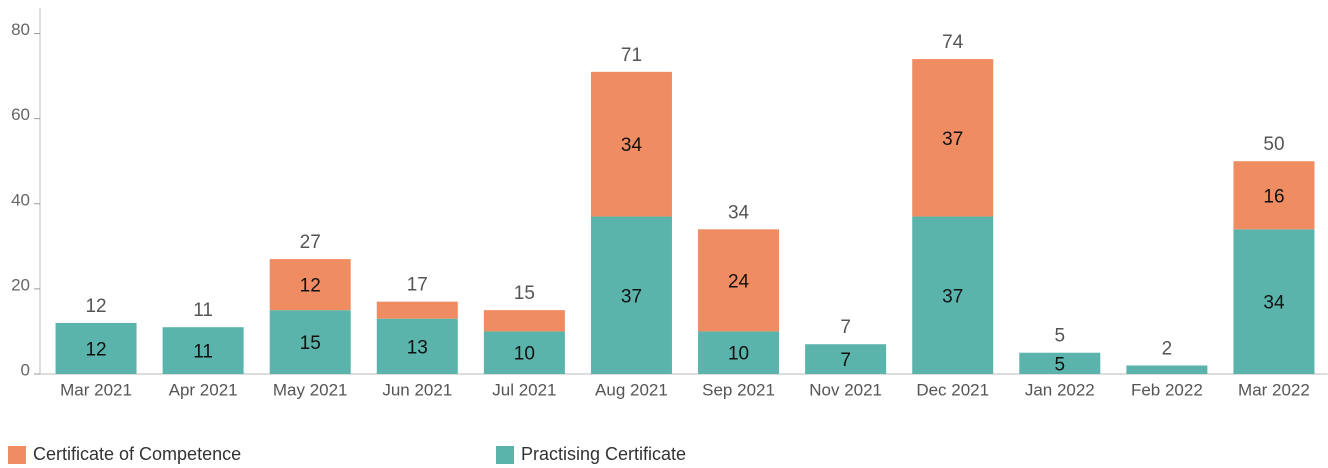 This screenshot has width=1328, height=468. What do you see at coordinates (20, 114) in the screenshot?
I see `y-tick-label: 60` at bounding box center [20, 114].